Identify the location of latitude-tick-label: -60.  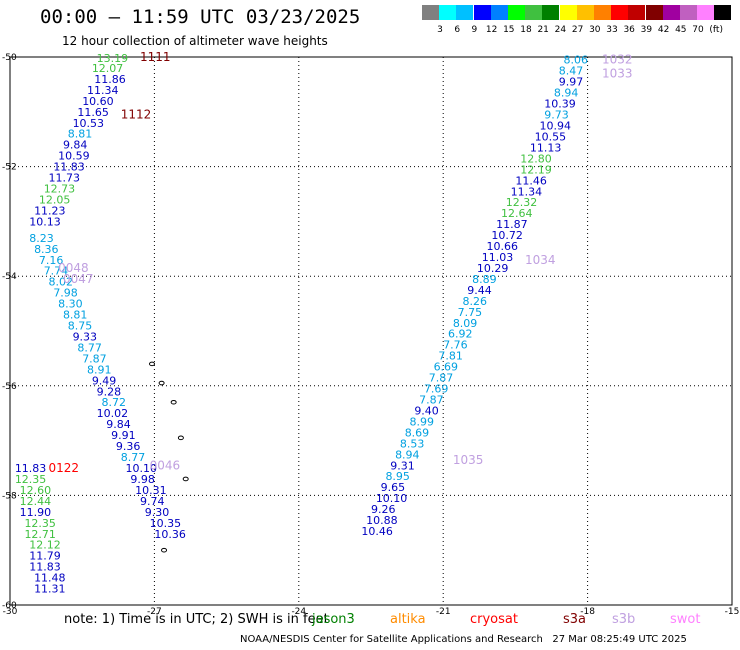
(9, 606).